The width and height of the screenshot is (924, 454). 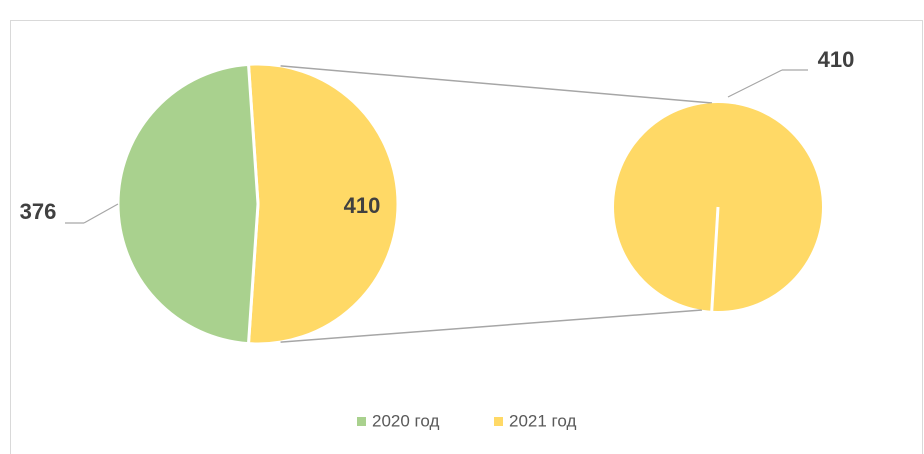 What do you see at coordinates (542, 420) in the screenshot?
I see `legend-label: 2021 год` at bounding box center [542, 420].